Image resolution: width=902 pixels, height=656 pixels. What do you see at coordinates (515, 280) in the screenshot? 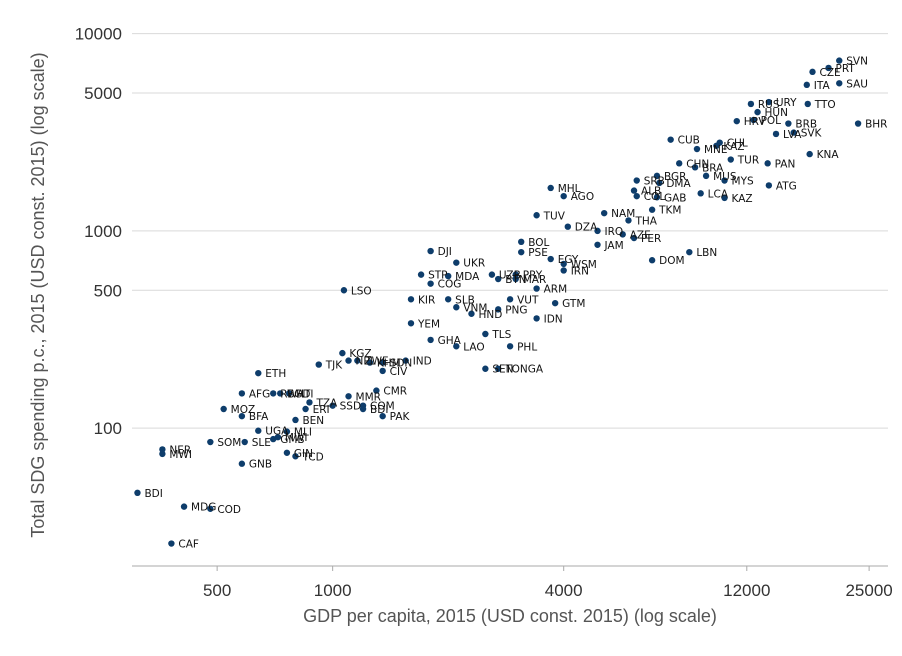
I see `point-label: BTN` at bounding box center [515, 280].